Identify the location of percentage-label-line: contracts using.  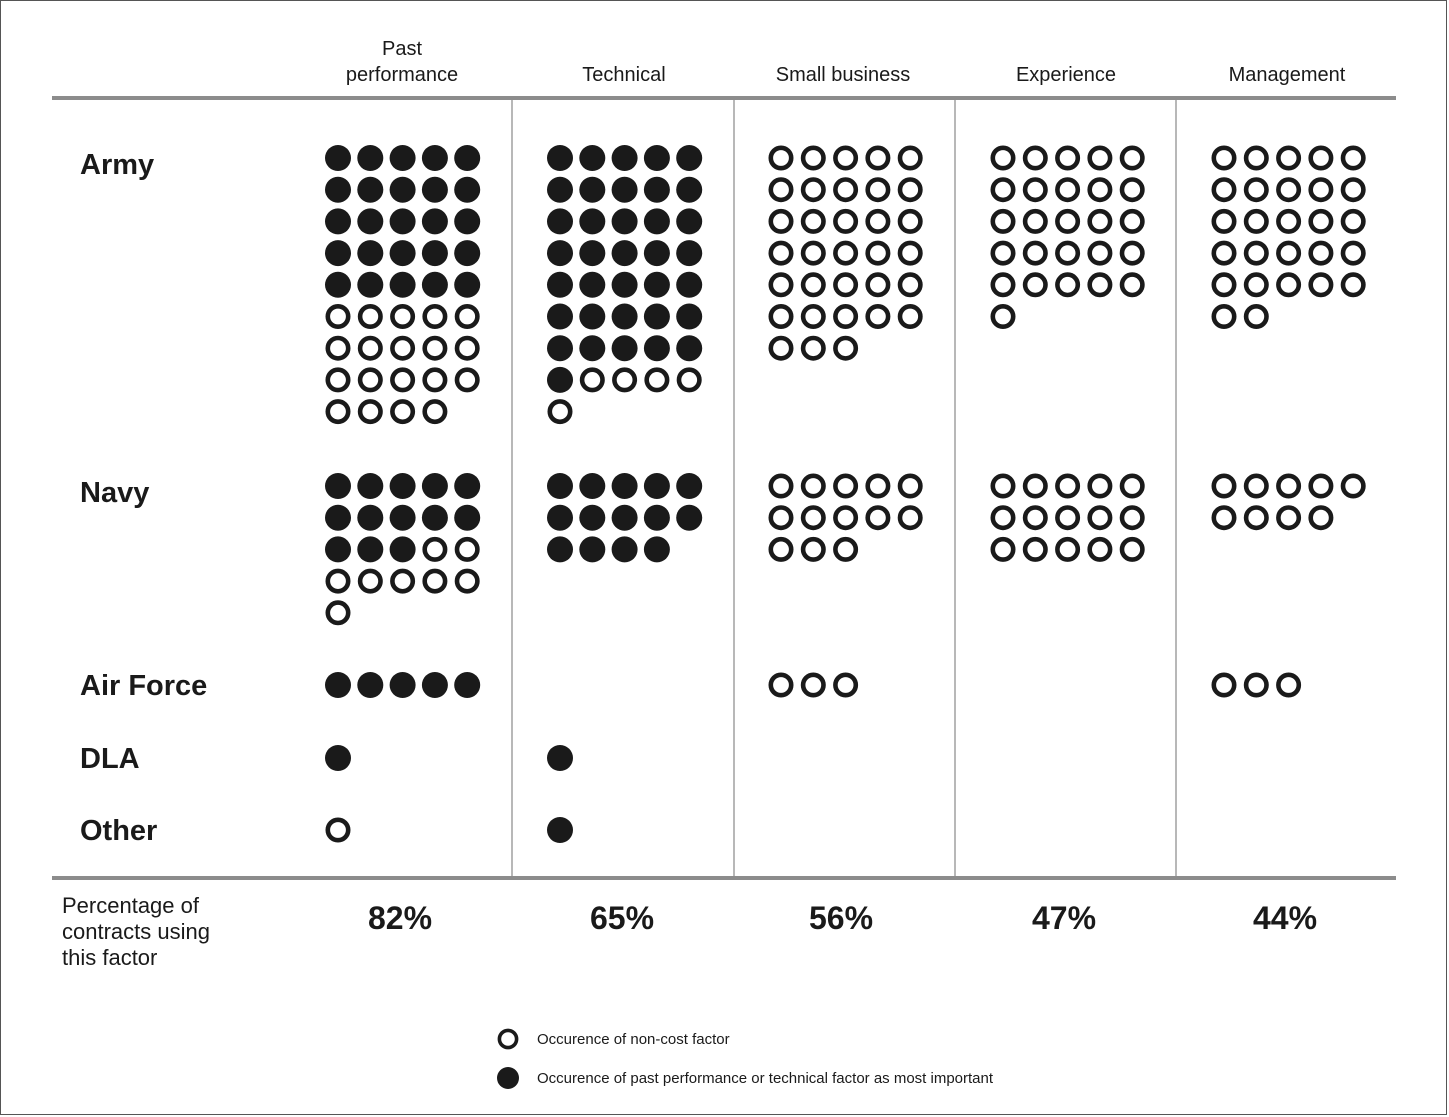
(136, 931).